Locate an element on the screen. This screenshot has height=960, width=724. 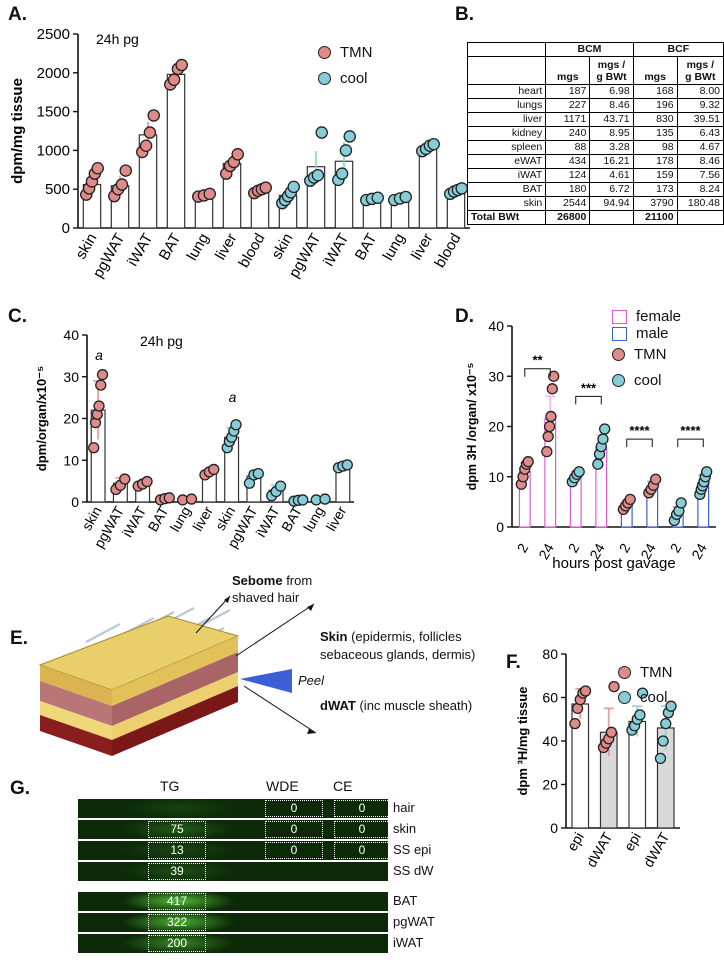
table-cell-bcm-ratio: 94.94 is located at coordinates (611, 203).